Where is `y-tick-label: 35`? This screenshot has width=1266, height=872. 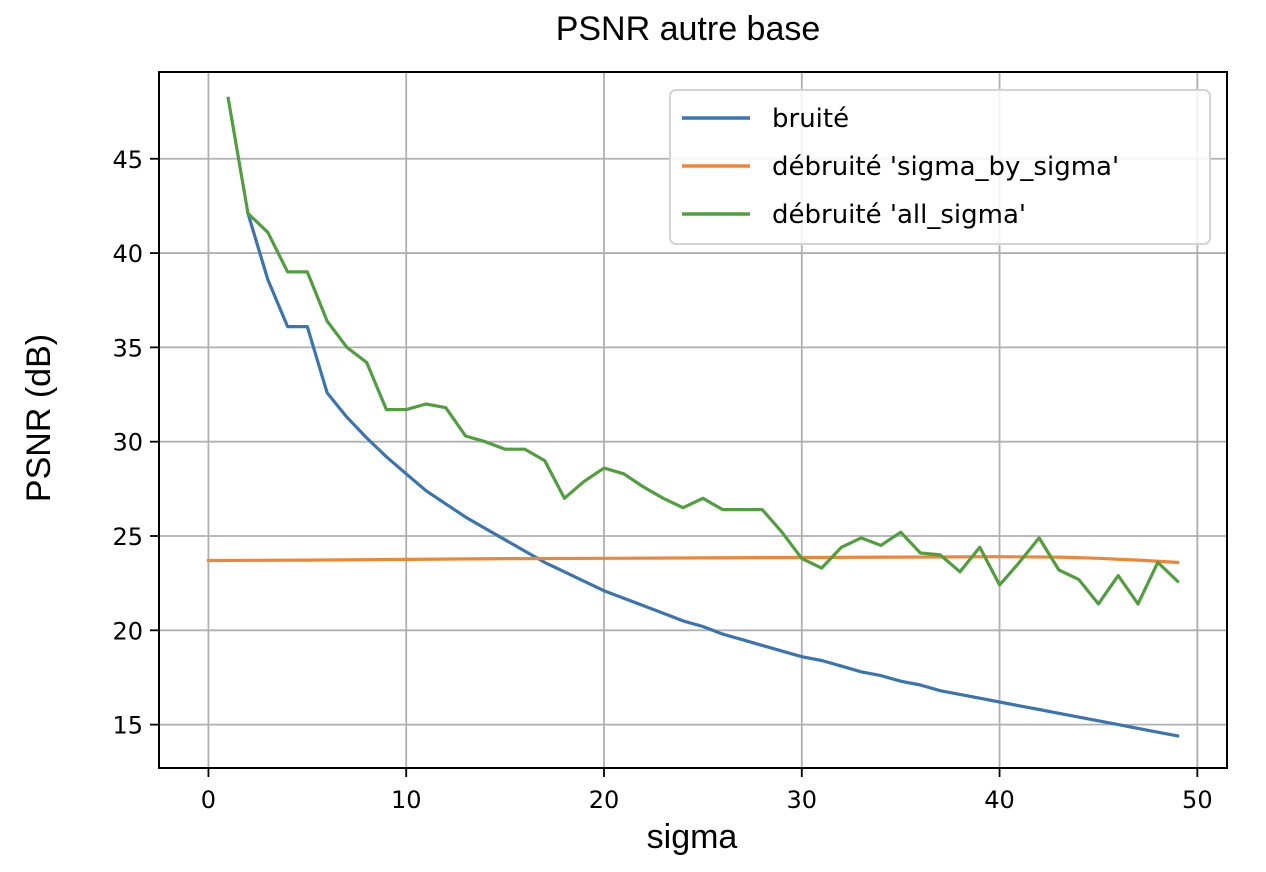
y-tick-label: 35 is located at coordinates (127, 348).